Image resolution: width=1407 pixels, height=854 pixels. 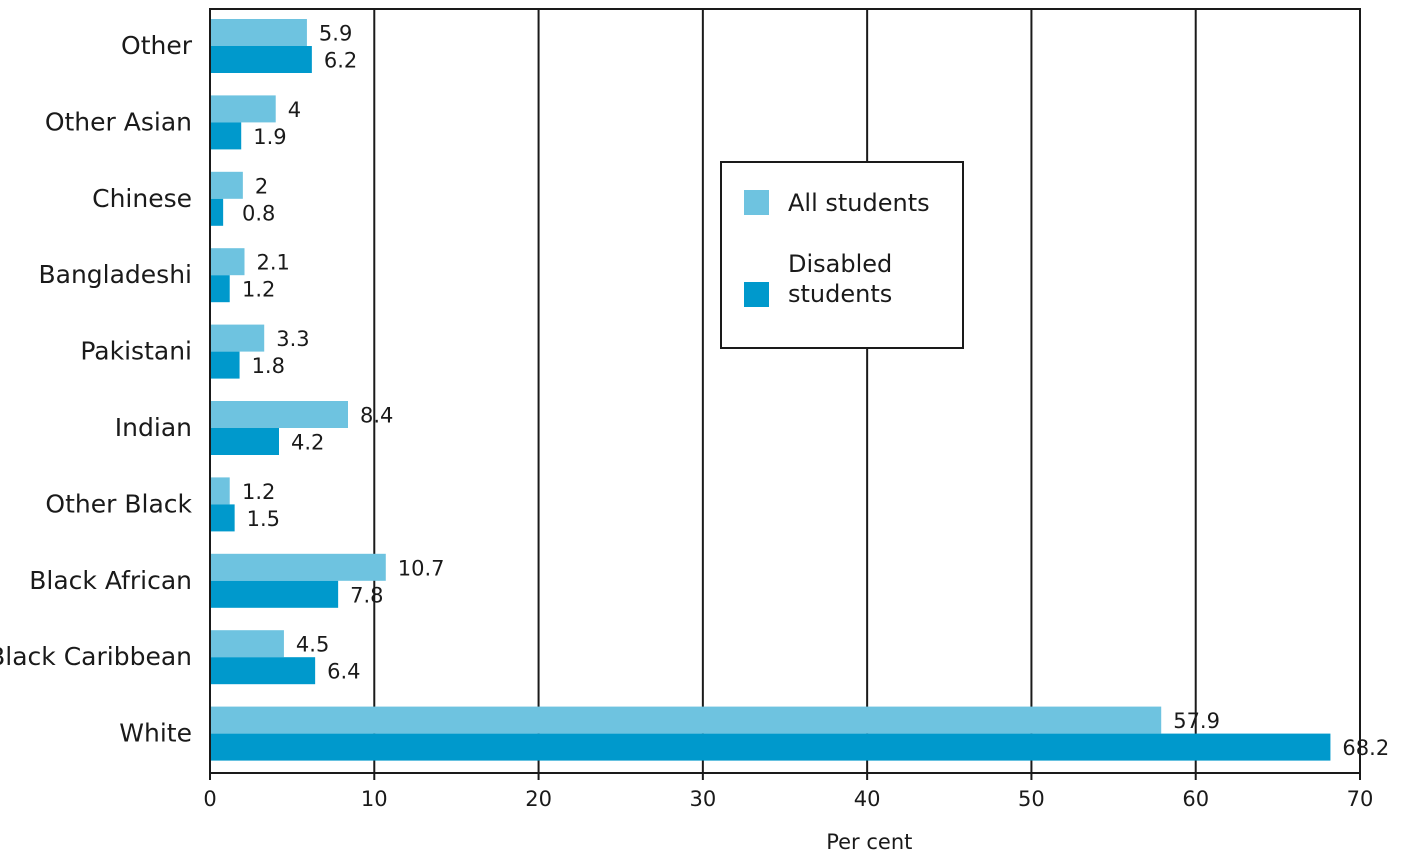 What do you see at coordinates (294, 110) in the screenshot?
I see `data-label-all-students-other-asian: 4` at bounding box center [294, 110].